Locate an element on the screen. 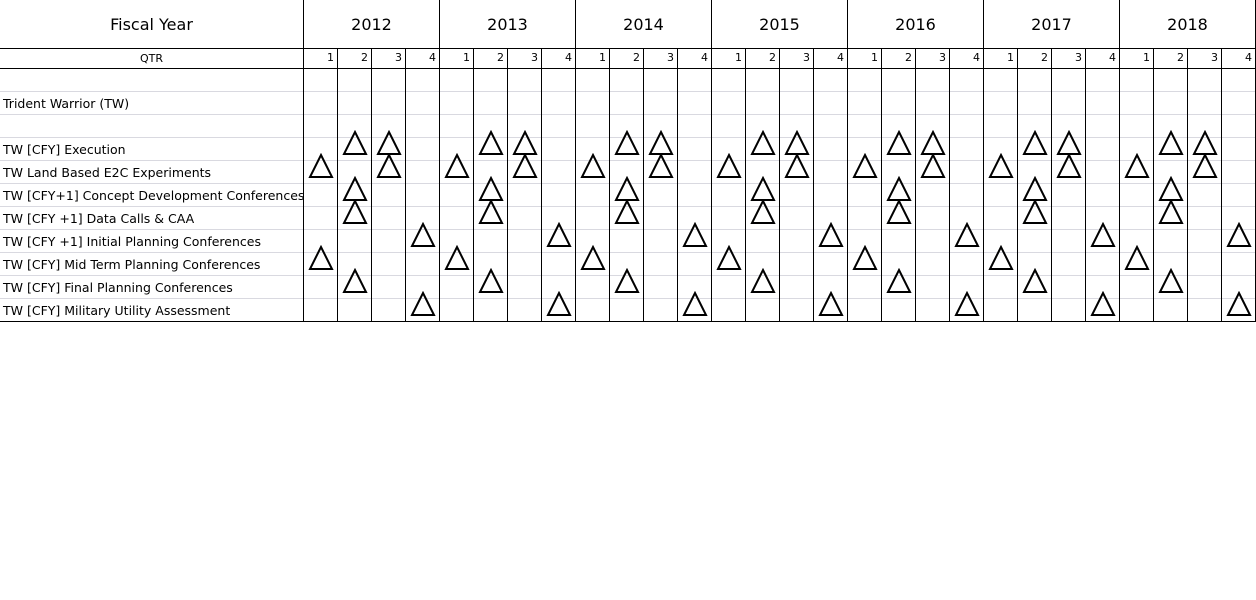  label-column-border is located at coordinates (303, 161).